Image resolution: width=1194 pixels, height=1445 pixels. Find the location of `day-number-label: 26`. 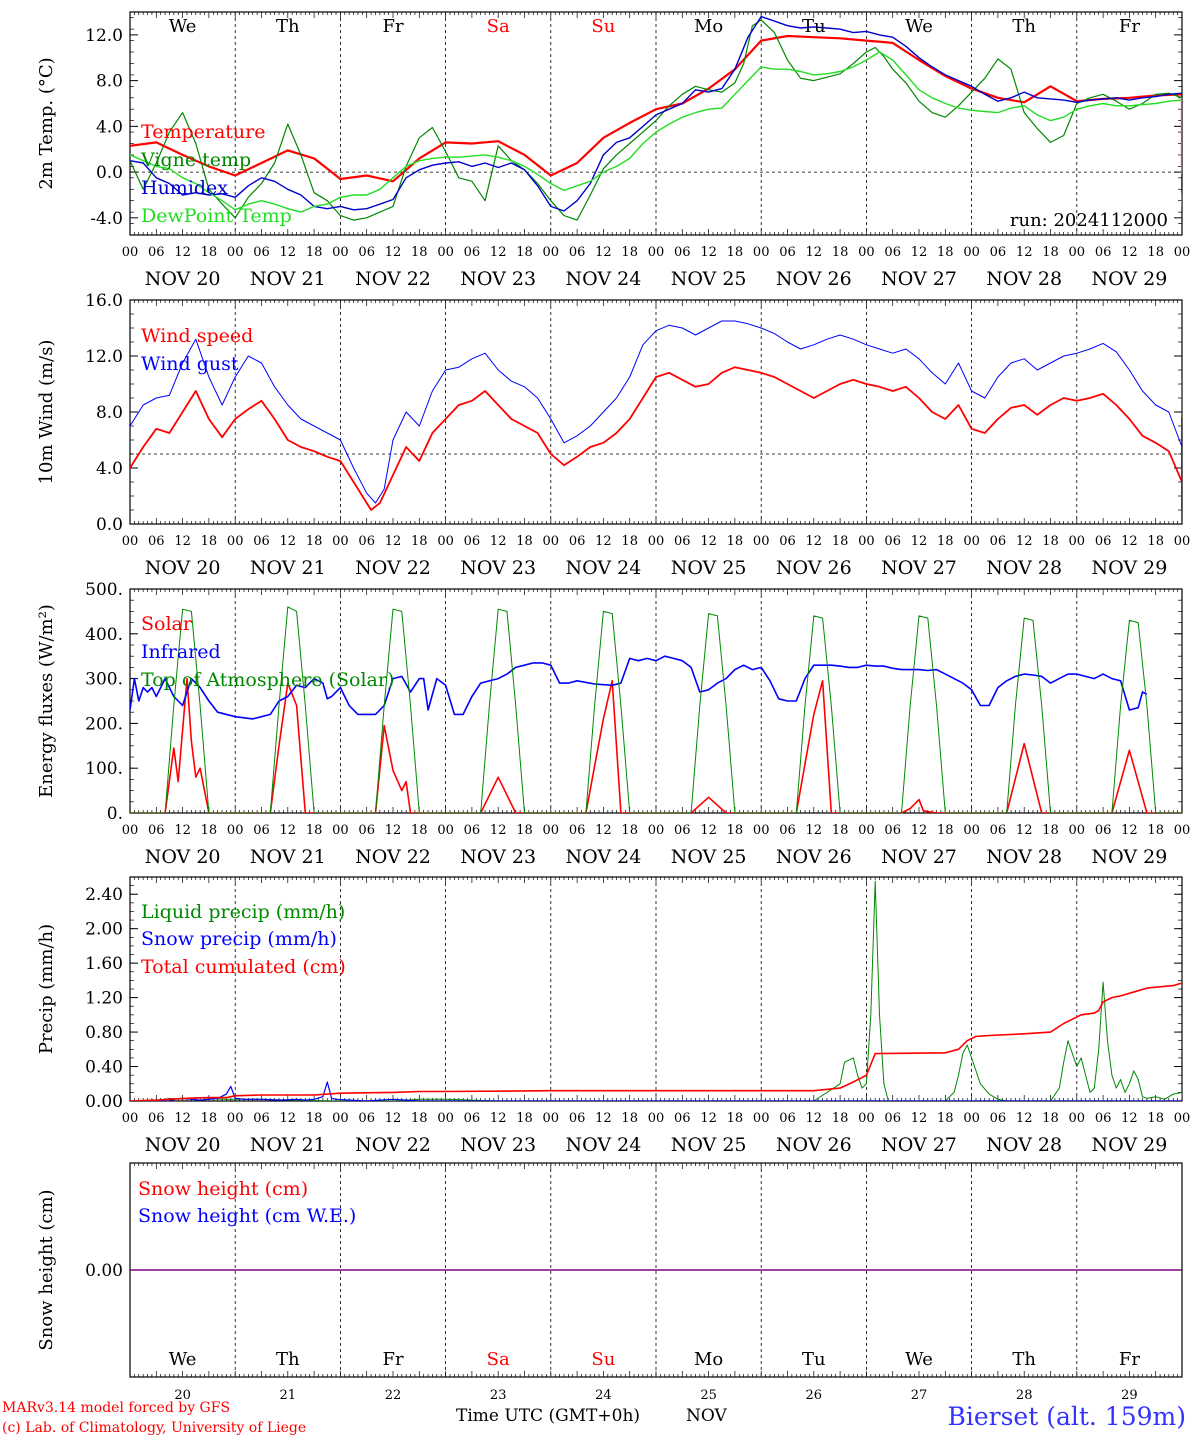

day-number-label: 26 is located at coordinates (814, 1395).